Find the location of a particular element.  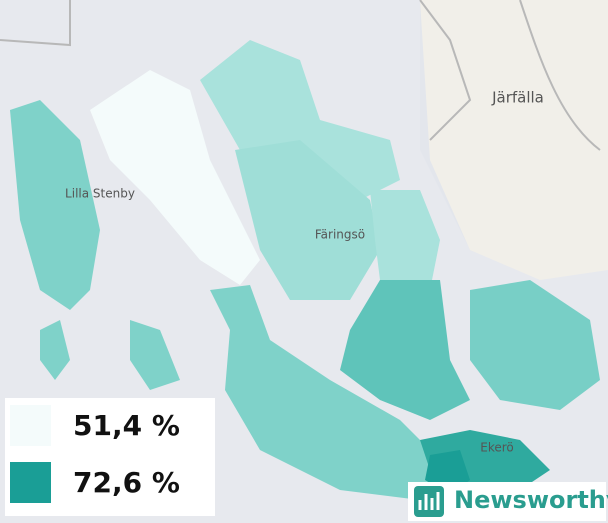

brand: Newsworthy is located at coordinates (508, 501).